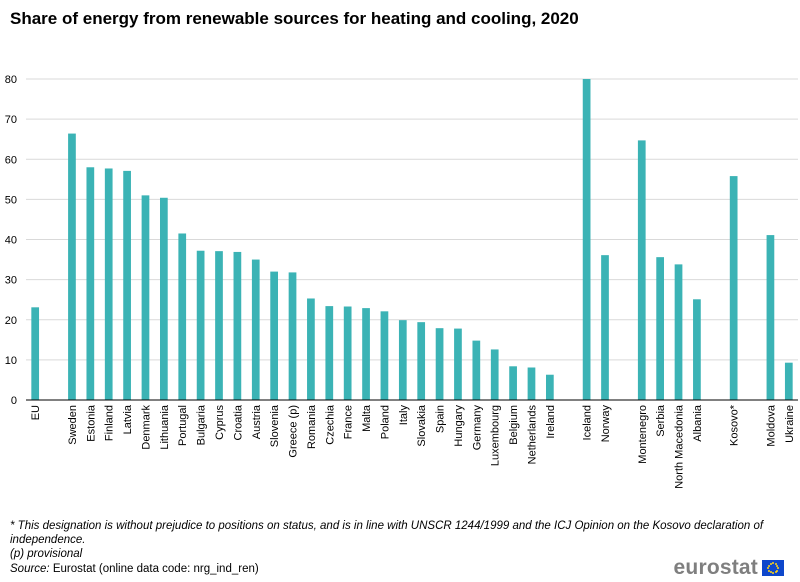  I want to click on x-tick-label: Malta, so click(367, 418).